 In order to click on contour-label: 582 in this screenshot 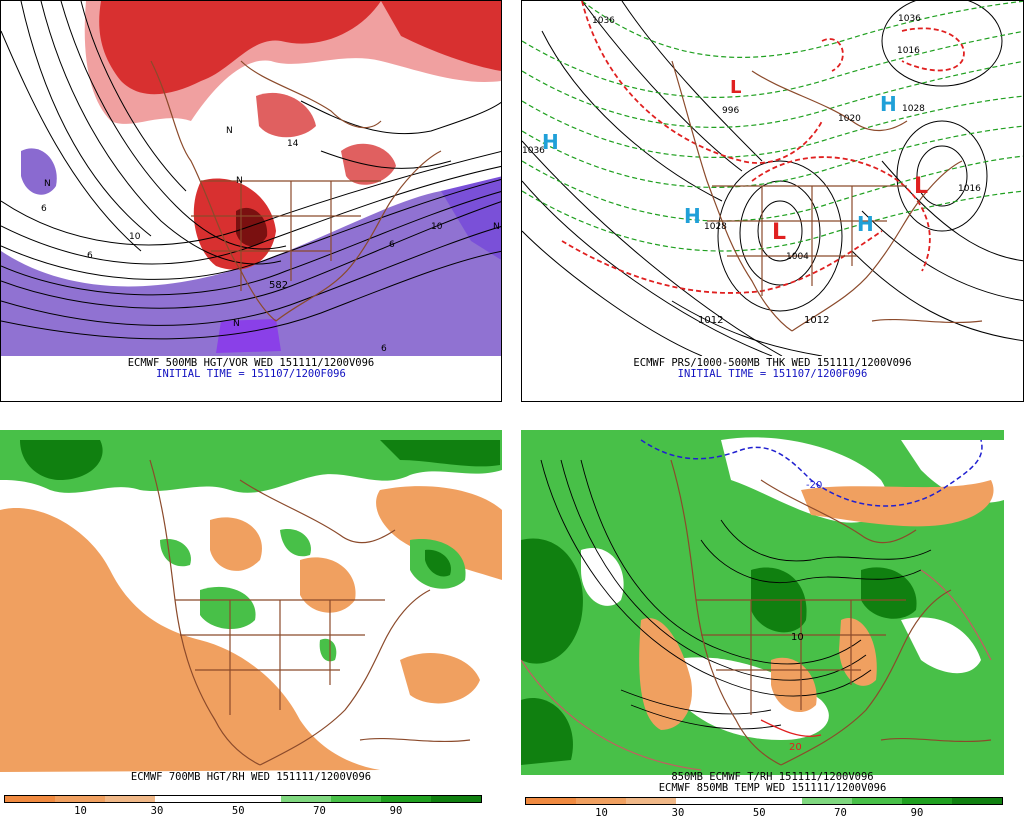, I will do `click(278, 285)`.